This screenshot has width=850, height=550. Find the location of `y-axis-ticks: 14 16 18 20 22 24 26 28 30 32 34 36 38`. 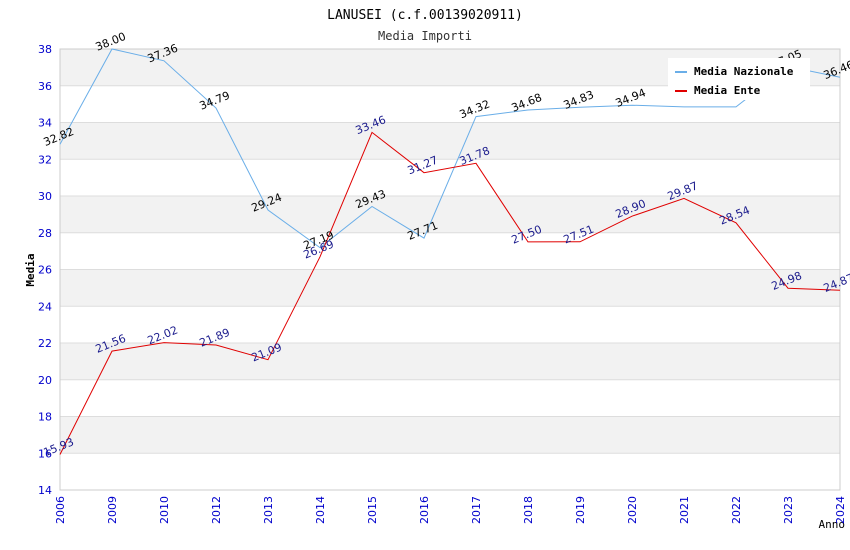

y-axis-ticks: 14 16 18 20 22 24 26 28 30 32 34 36 38 is located at coordinates (45, 270).